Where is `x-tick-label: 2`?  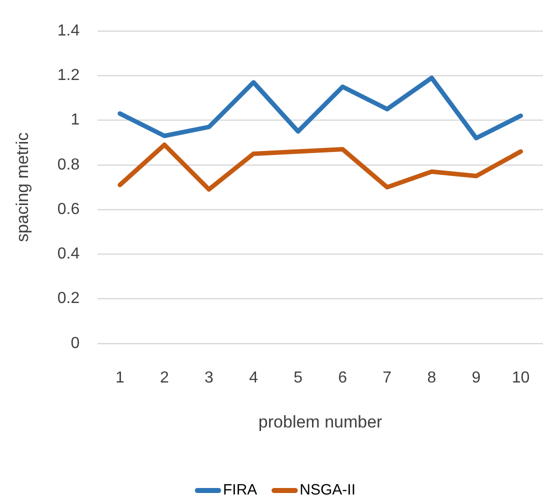 x-tick-label: 2 is located at coordinates (164, 377).